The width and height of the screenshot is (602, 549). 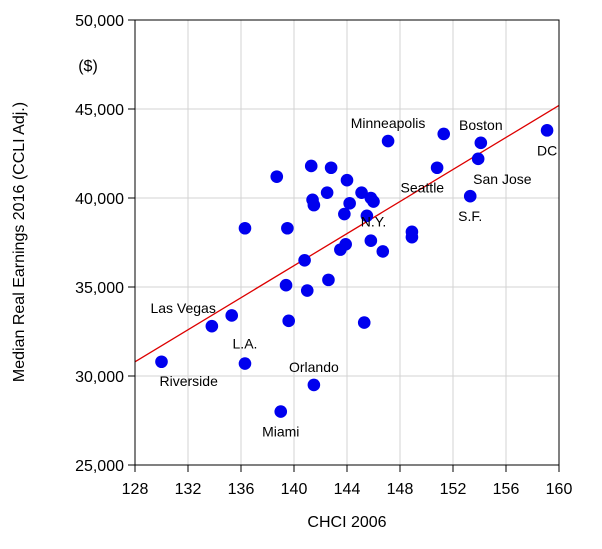 What do you see at coordinates (470, 216) in the screenshot?
I see `point-label: S.F.` at bounding box center [470, 216].